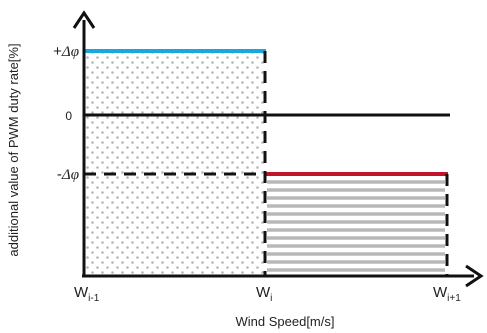 Image resolution: width=487 pixels, height=333 pixels. What do you see at coordinates (68, 174) in the screenshot?
I see `y-tick-minus-dphi: -Δφ` at bounding box center [68, 174].